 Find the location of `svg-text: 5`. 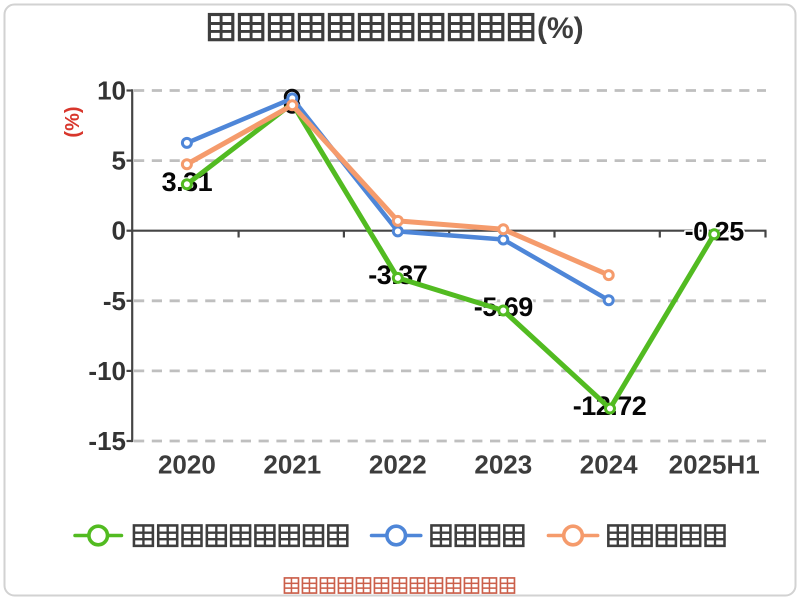

svg-text: 5 is located at coordinates (119, 161).